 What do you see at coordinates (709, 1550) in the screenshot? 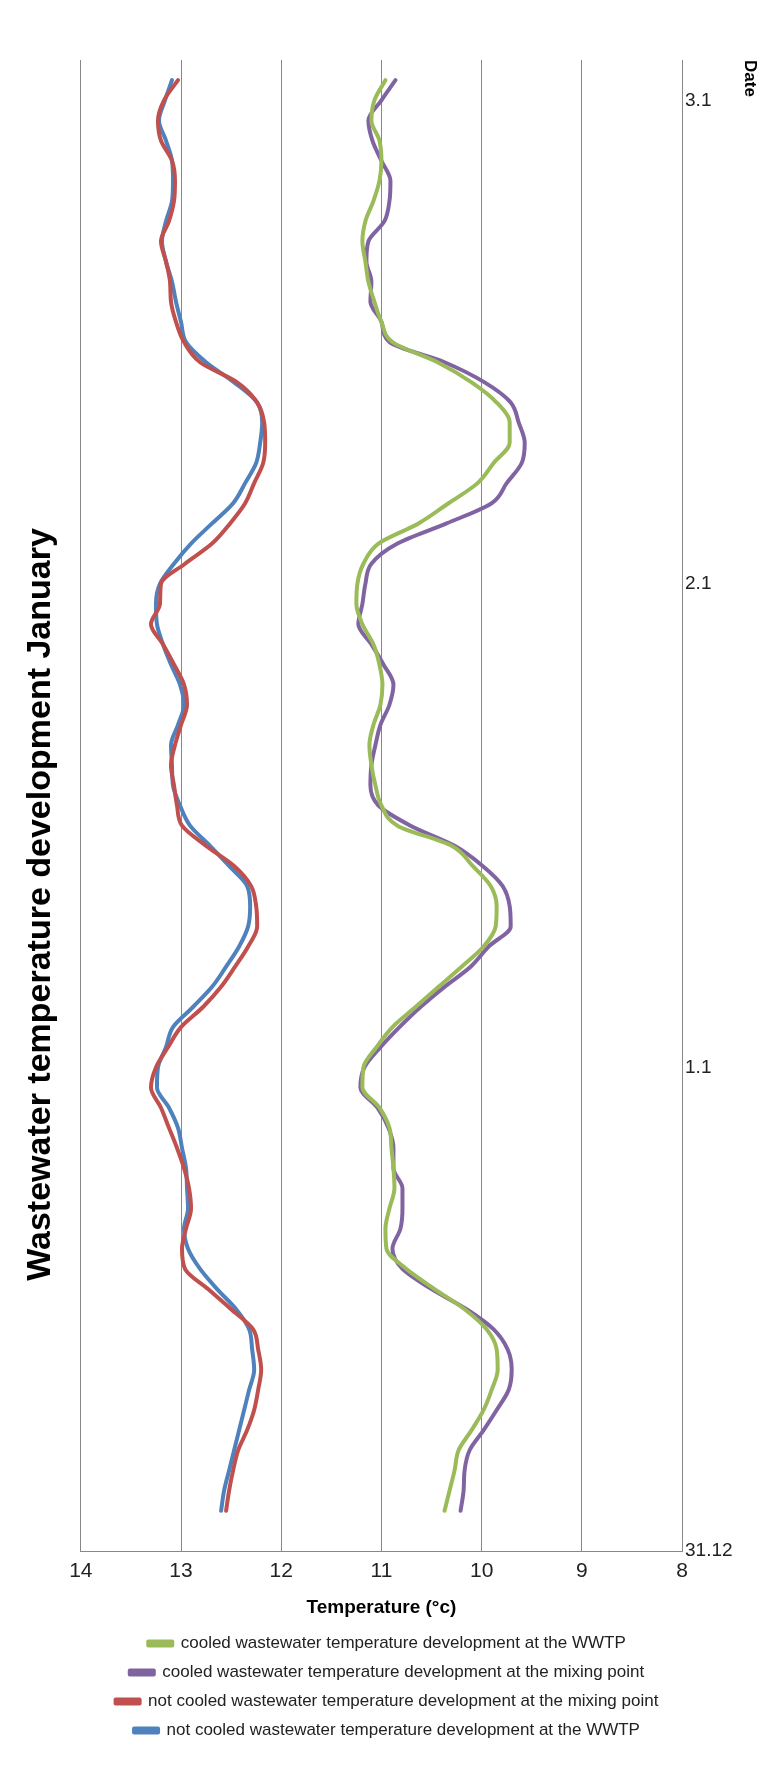
I see `y-tick-label: 31.12` at bounding box center [709, 1550].